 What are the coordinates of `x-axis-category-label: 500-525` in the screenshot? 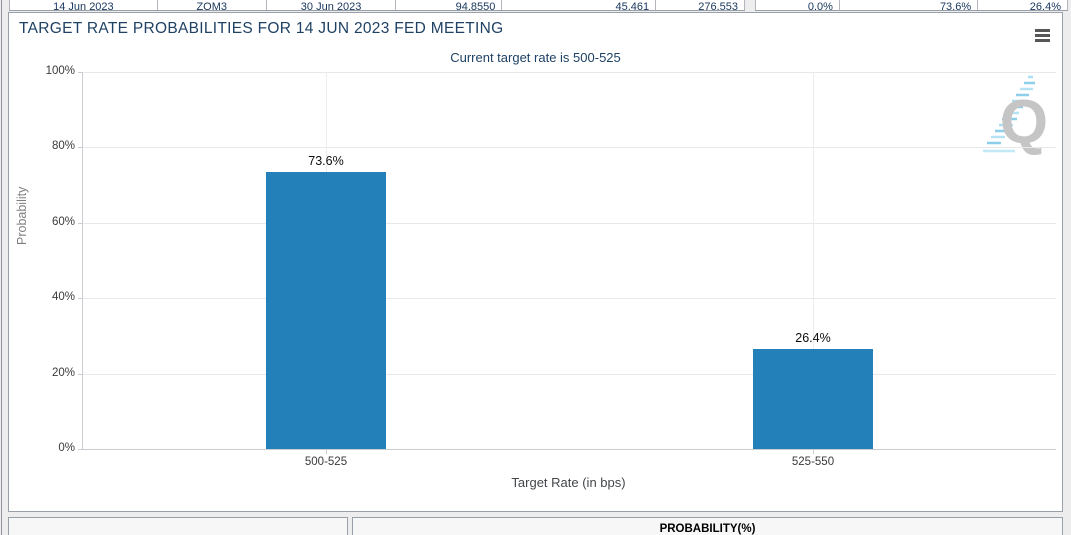 It's located at (326, 462).